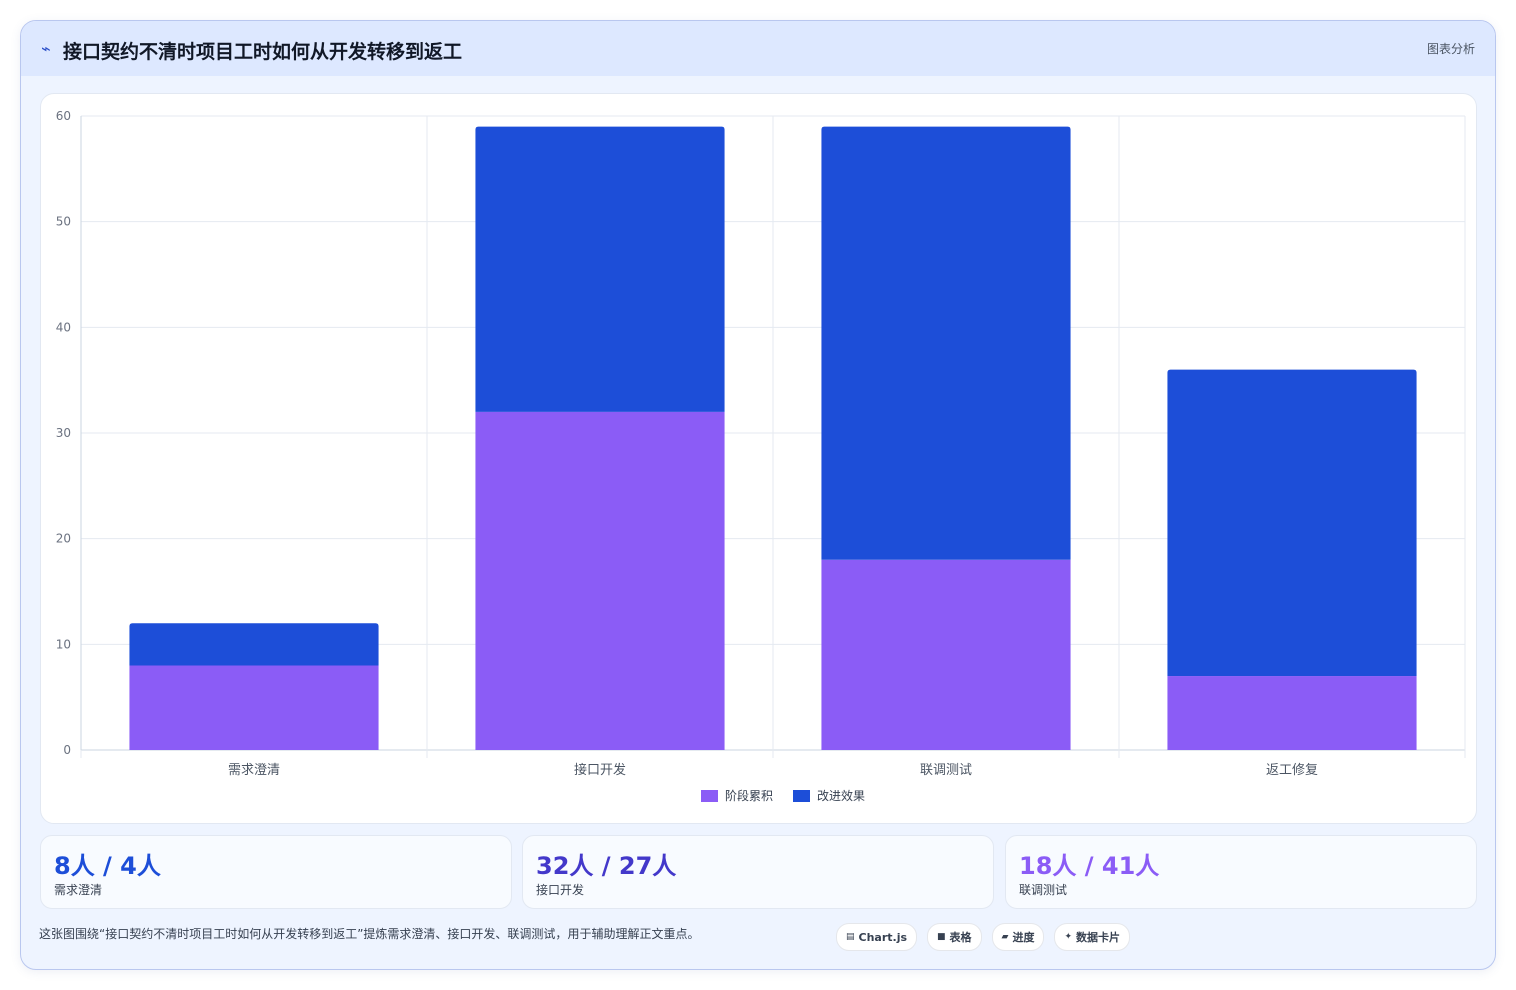 Image resolution: width=1516 pixels, height=990 pixels. Describe the element at coordinates (254, 770) in the screenshot. I see `x-tick-label: 需求澄清` at that location.